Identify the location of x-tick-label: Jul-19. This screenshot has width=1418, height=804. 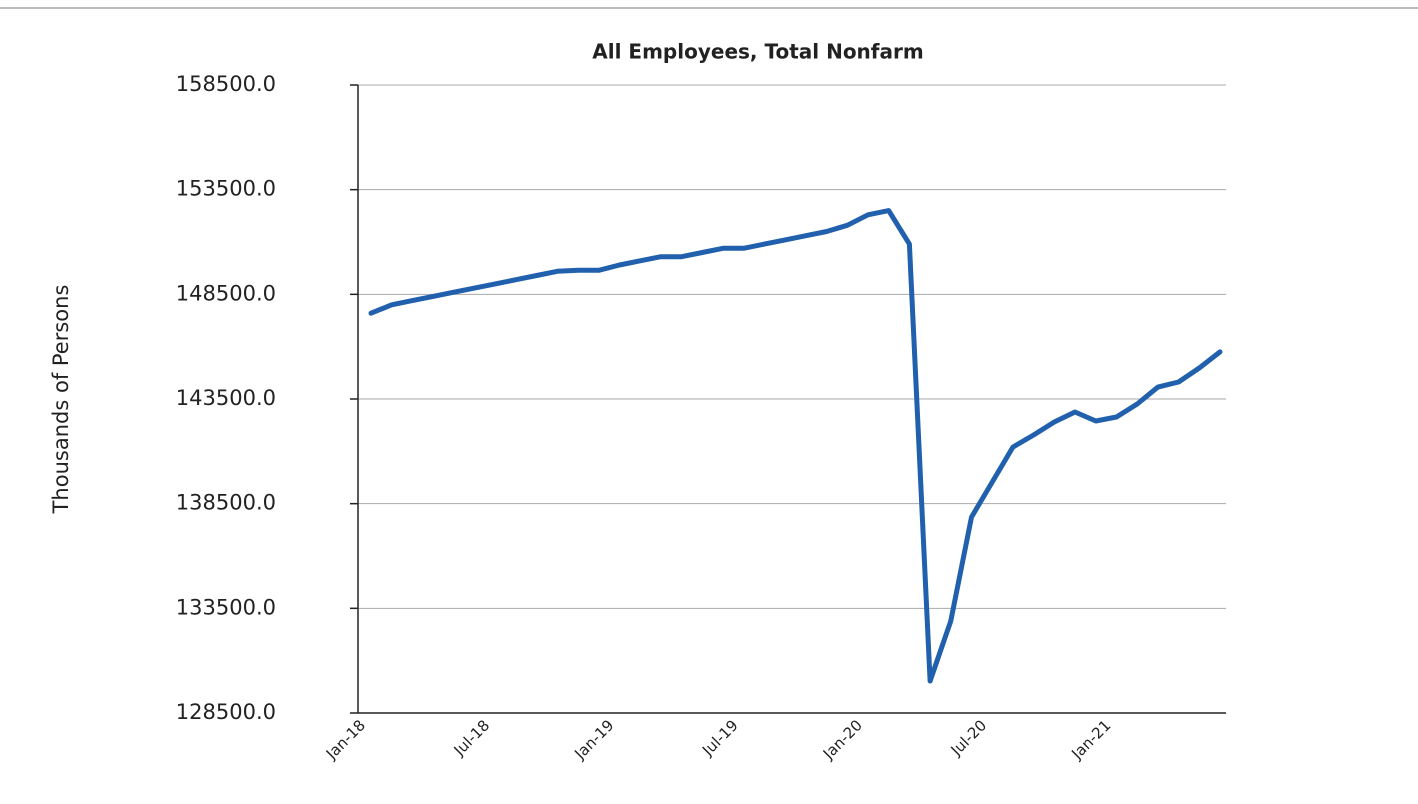
(720, 738).